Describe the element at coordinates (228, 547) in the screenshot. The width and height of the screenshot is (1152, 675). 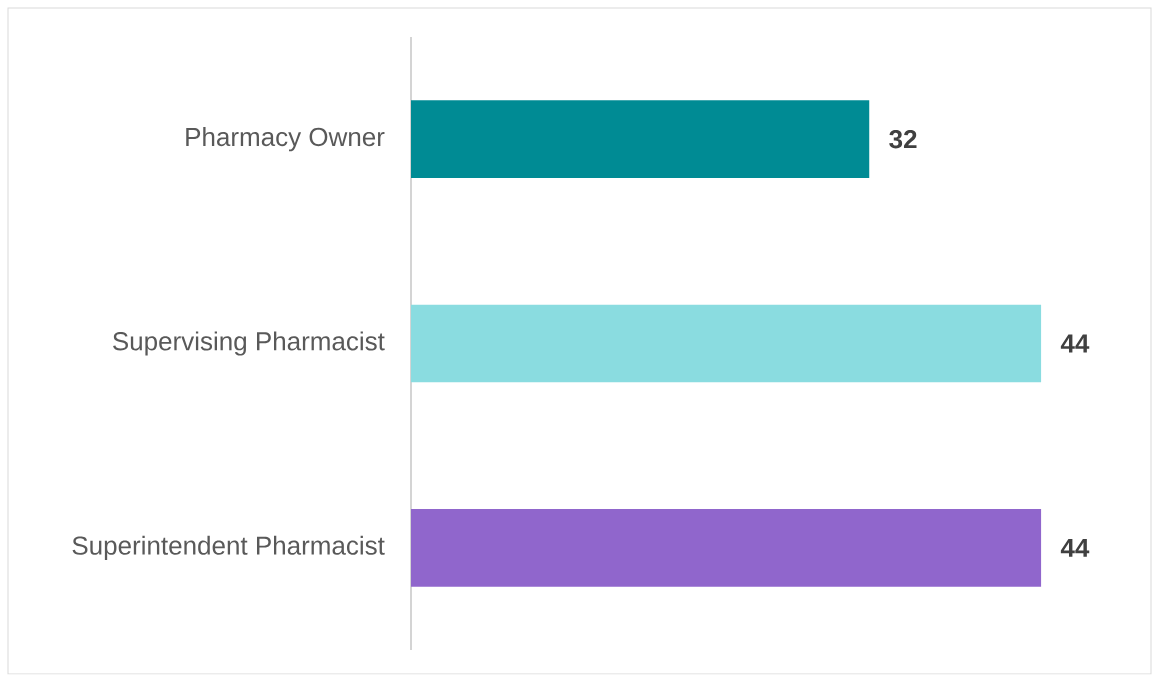
I see `y-tick-label: Superintendent Pharmacist` at that location.